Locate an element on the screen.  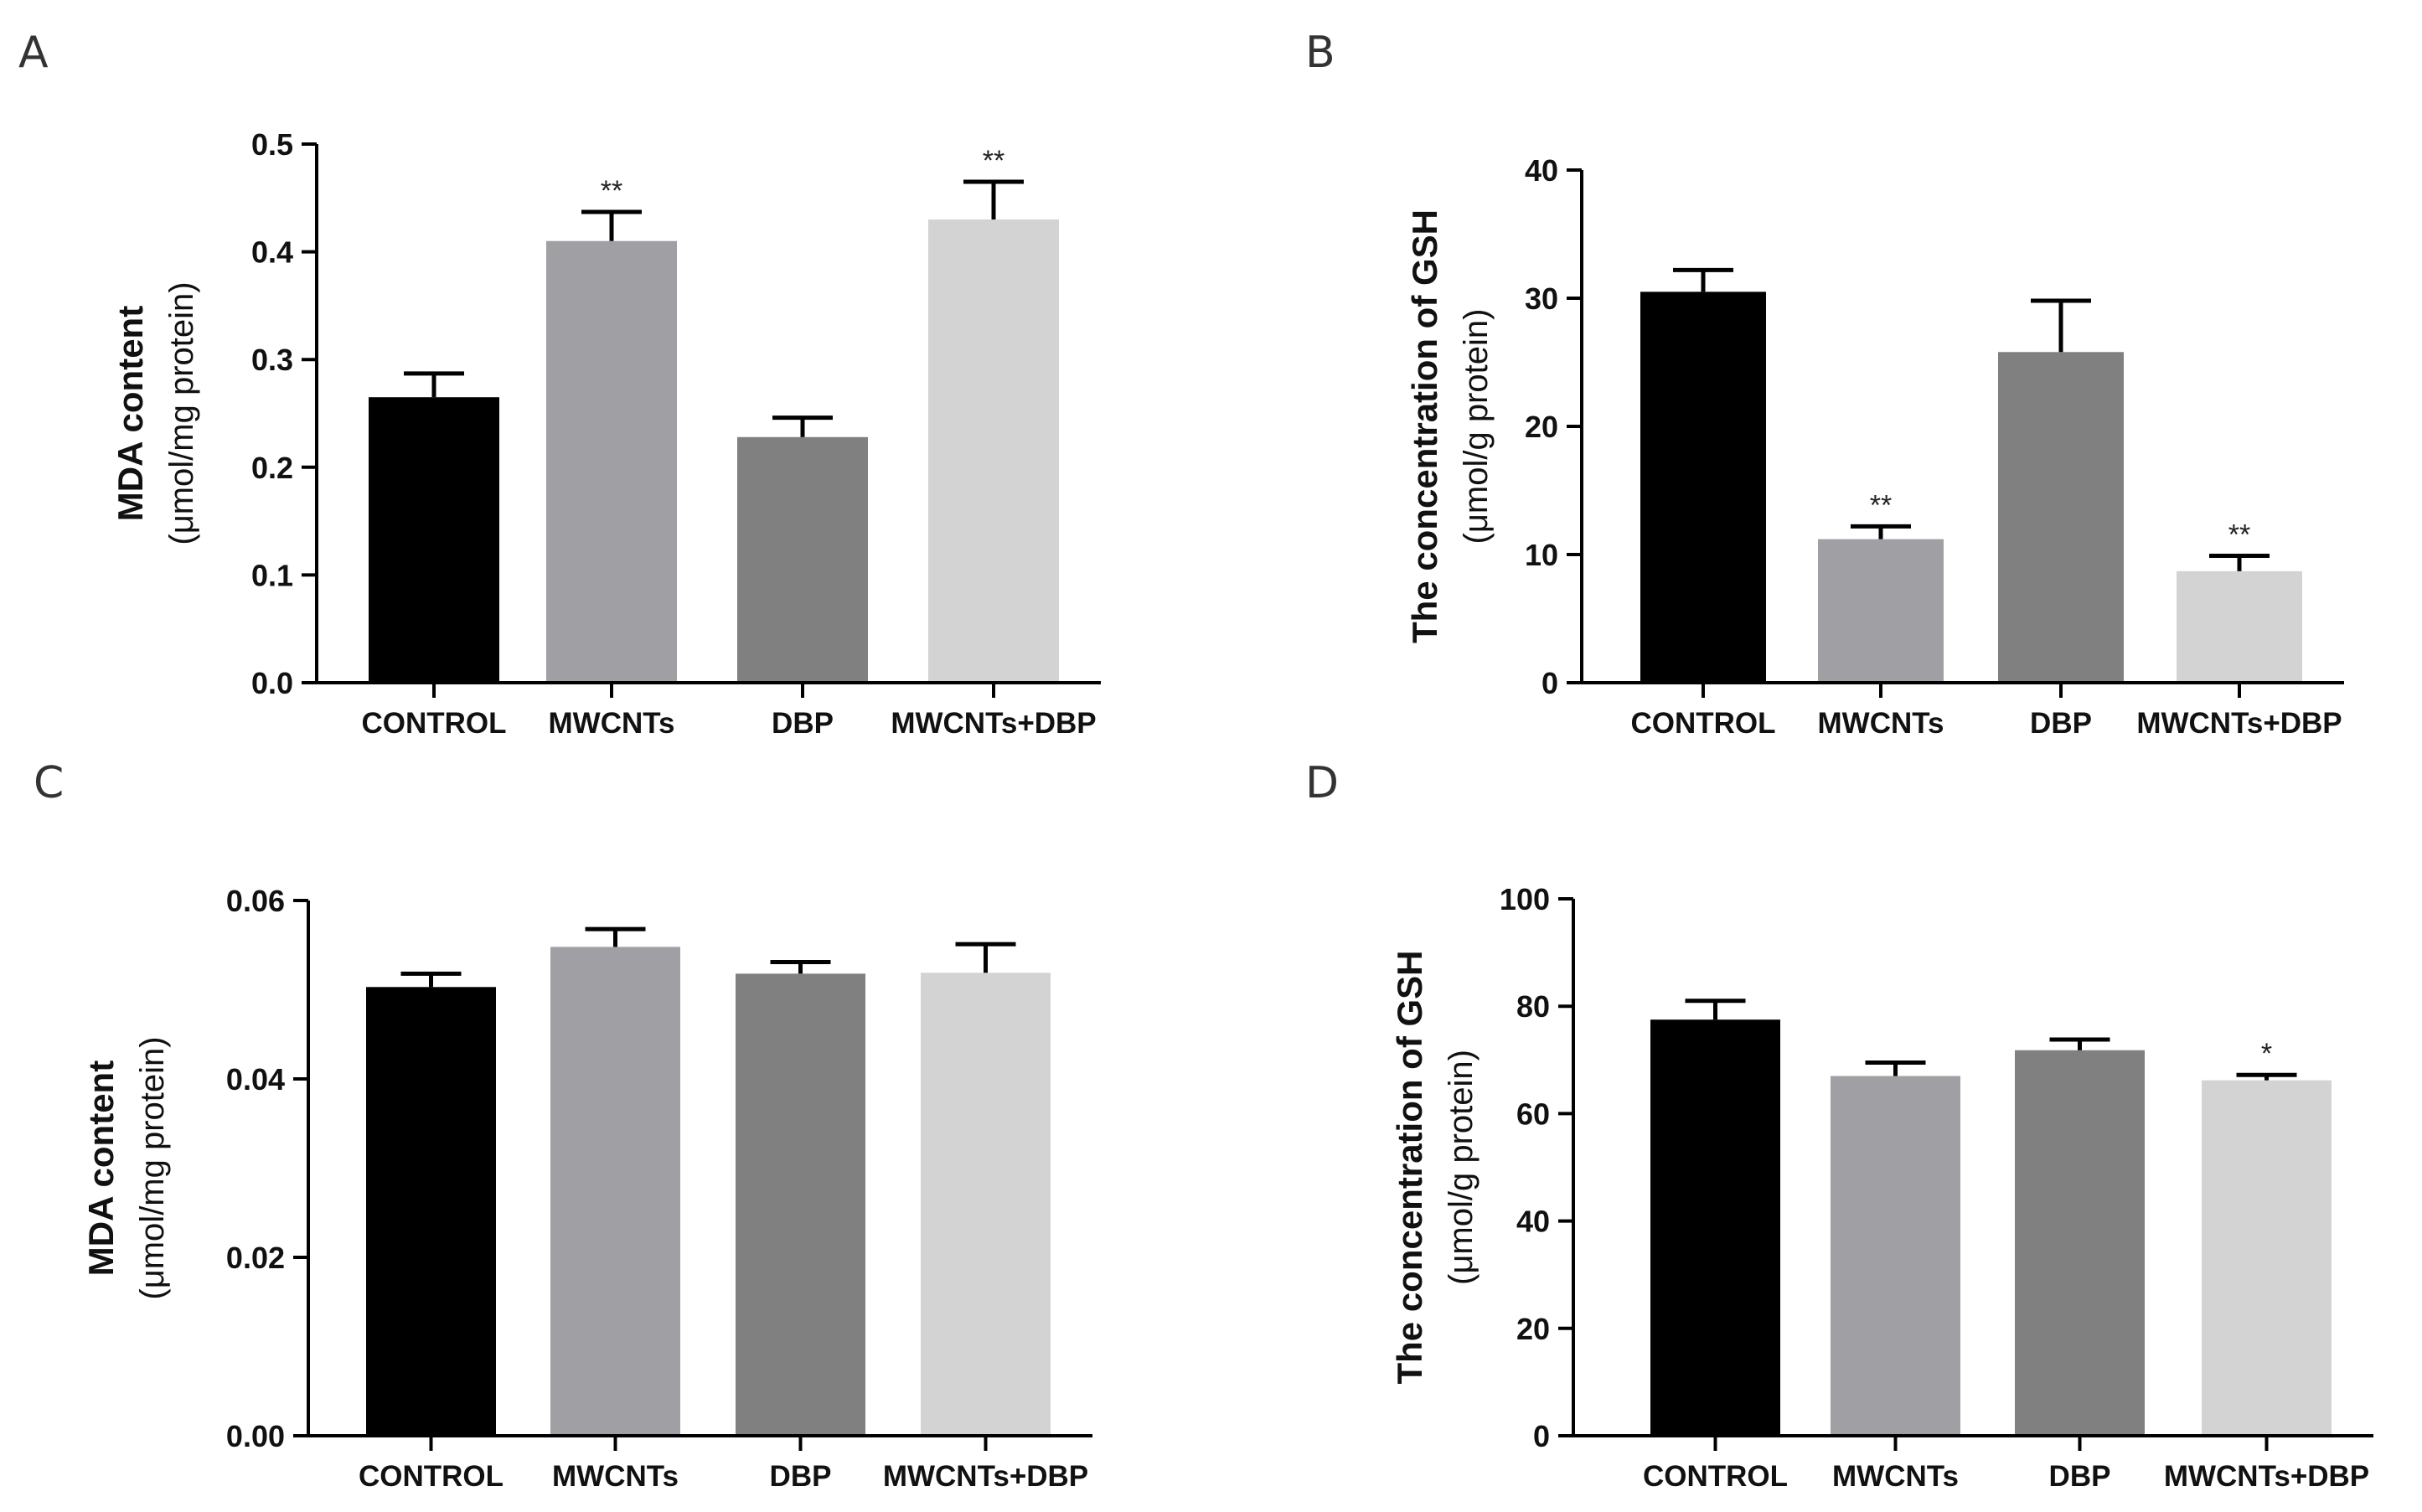
panel-letter: B is located at coordinates (1320, 53).